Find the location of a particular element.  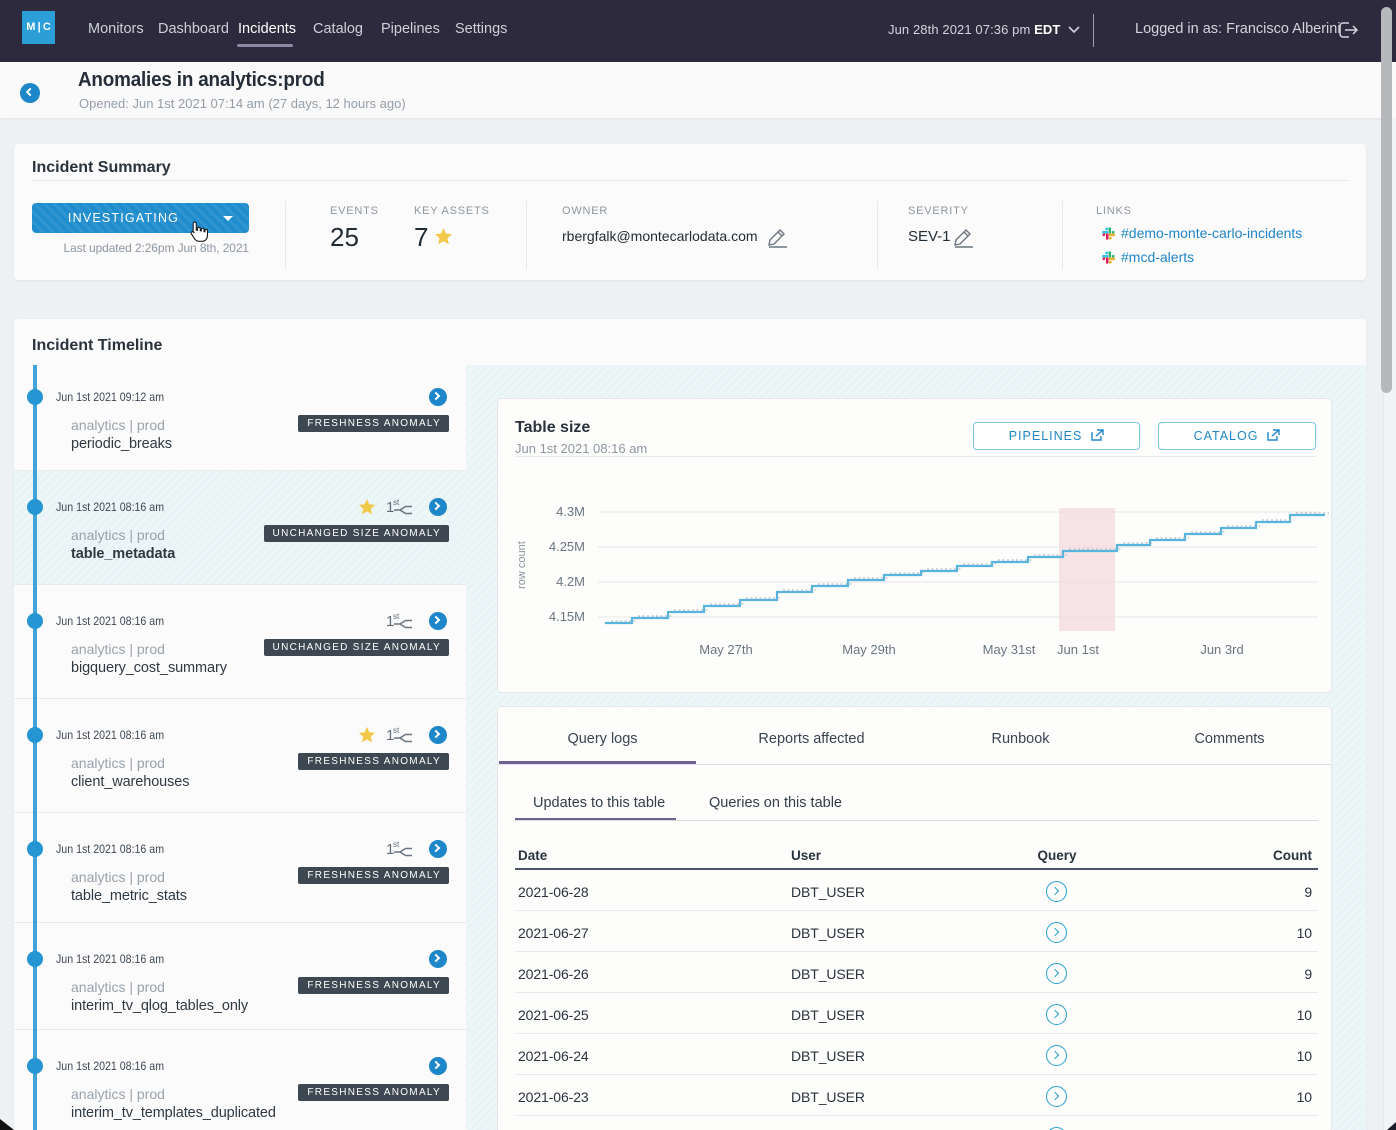

svg-text: Jun 1st is located at coordinates (1078, 649).